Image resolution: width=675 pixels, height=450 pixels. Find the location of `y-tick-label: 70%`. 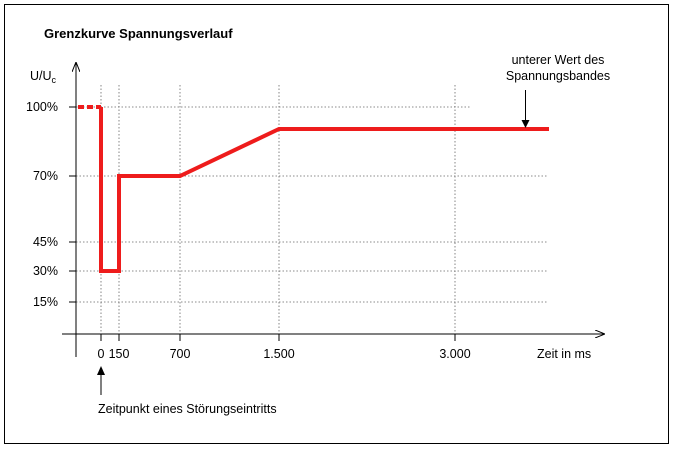

y-tick-label: 70% is located at coordinates (45, 176).